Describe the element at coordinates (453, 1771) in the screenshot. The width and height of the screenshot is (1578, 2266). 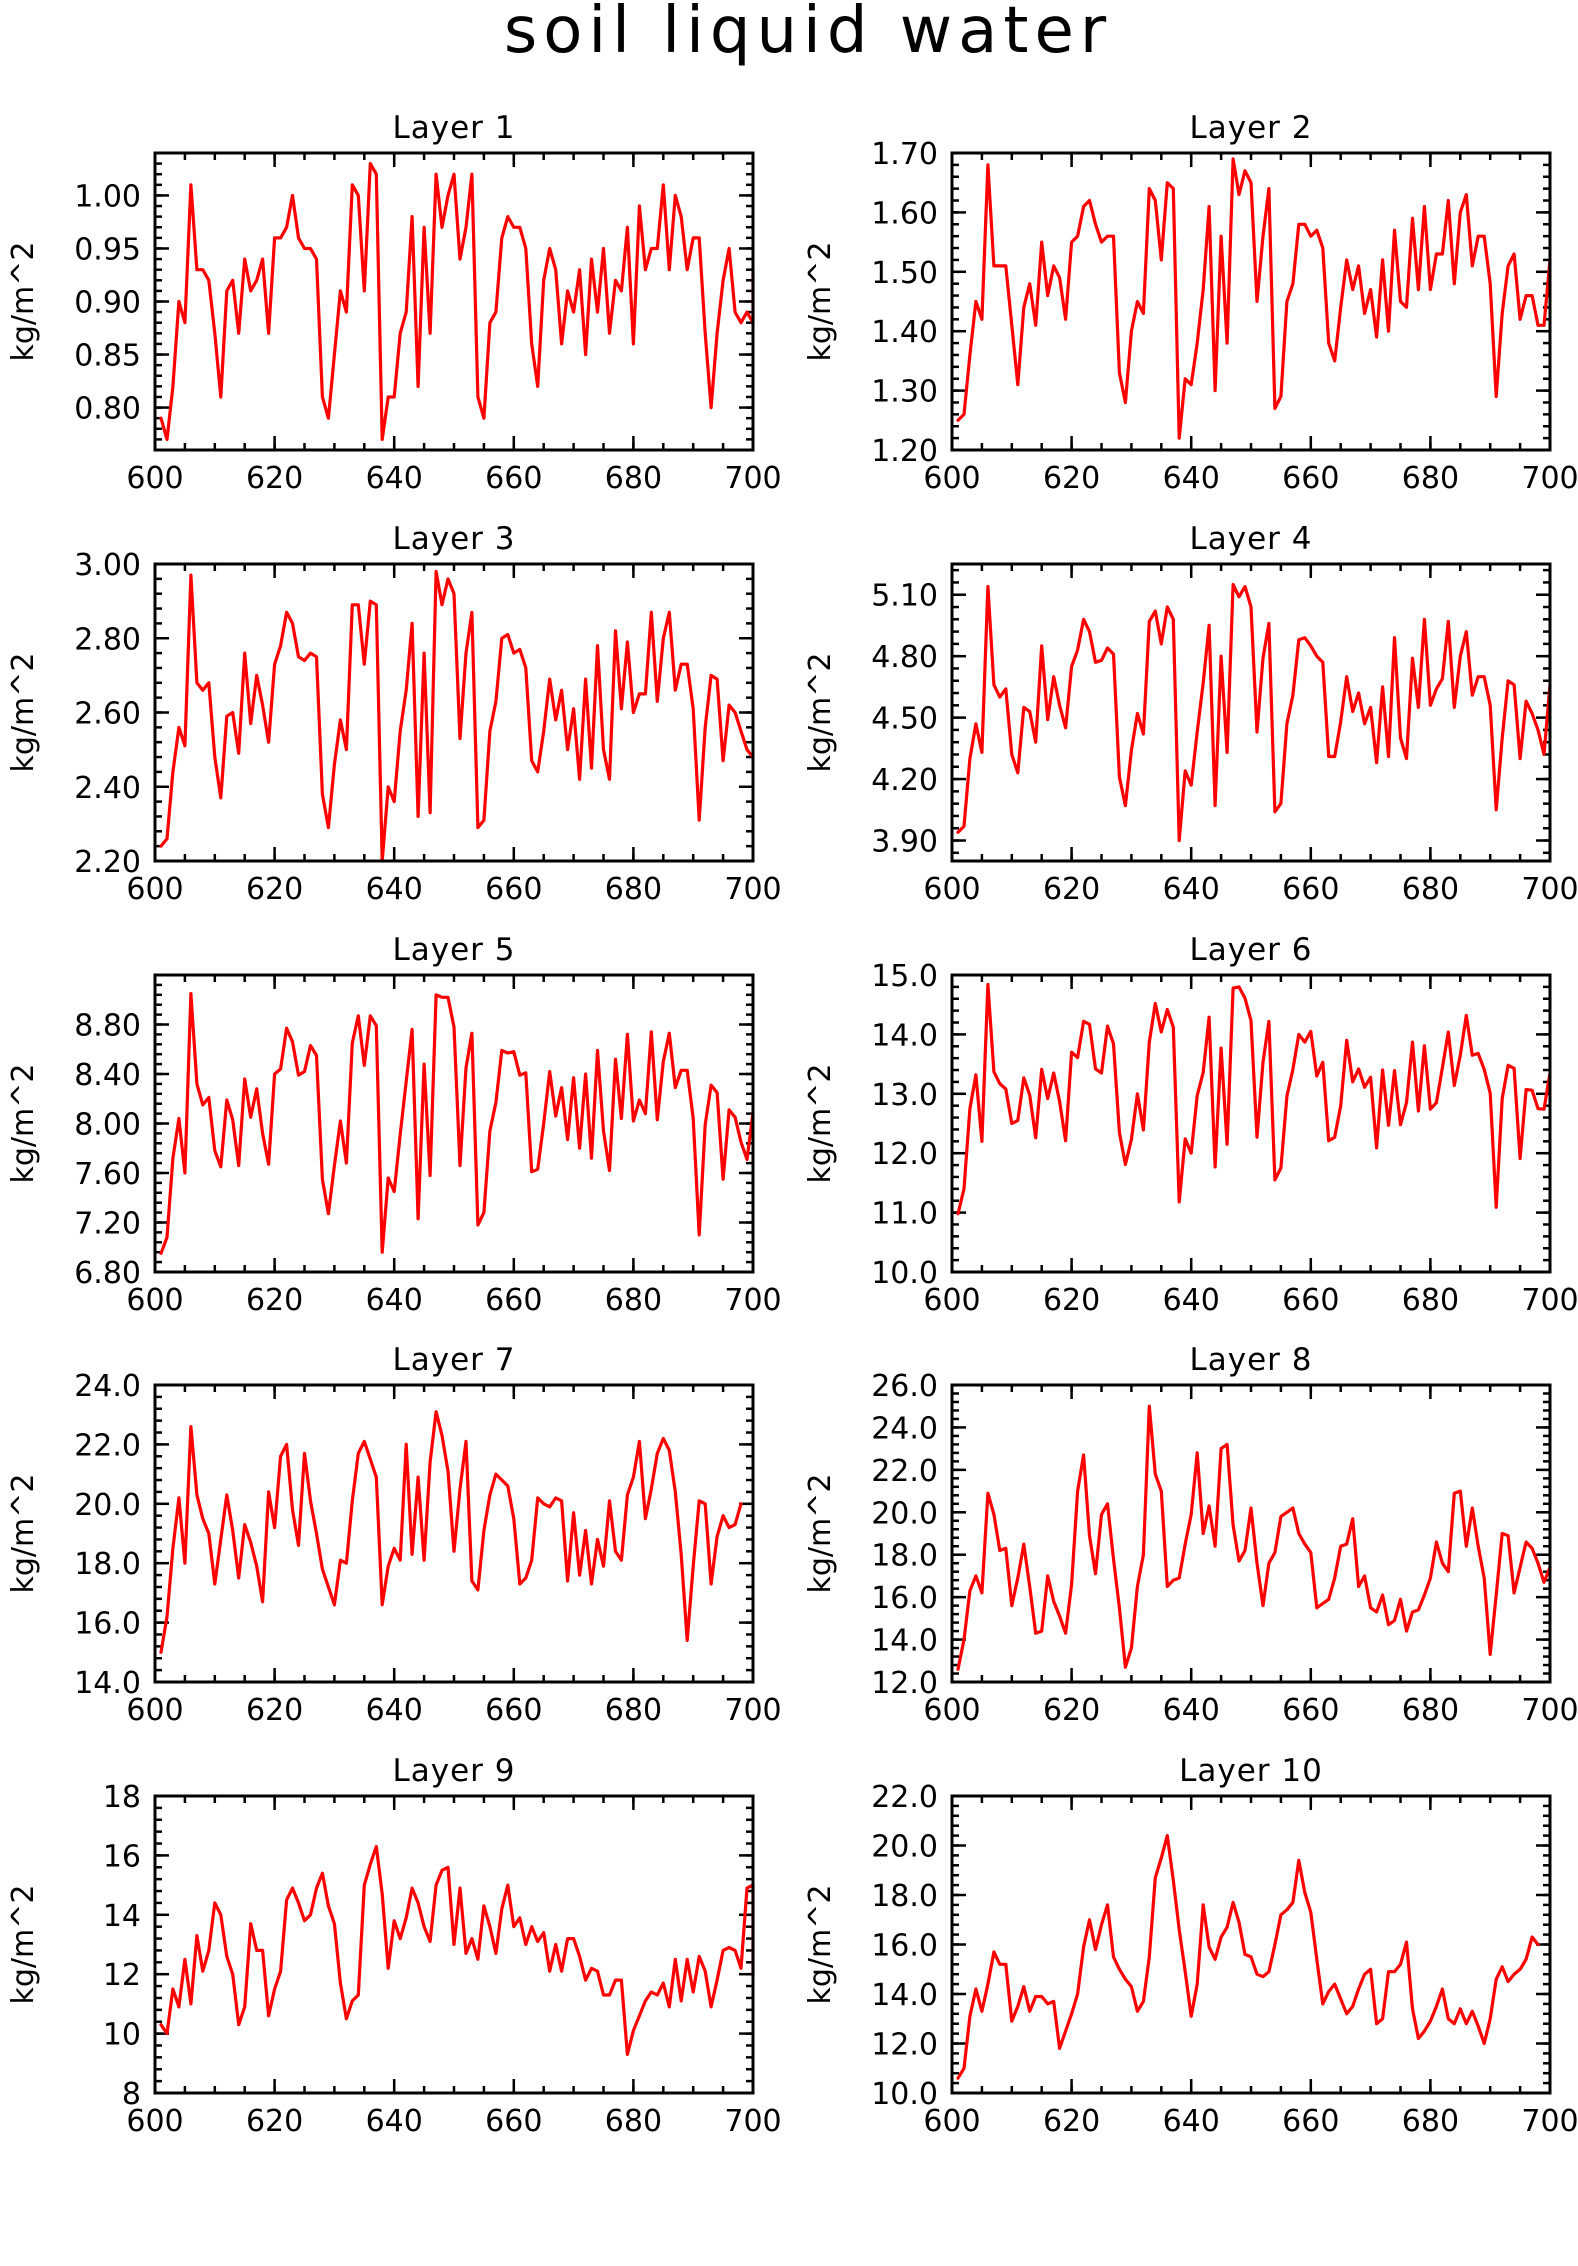
I see `panel-title: Layer 9` at that location.